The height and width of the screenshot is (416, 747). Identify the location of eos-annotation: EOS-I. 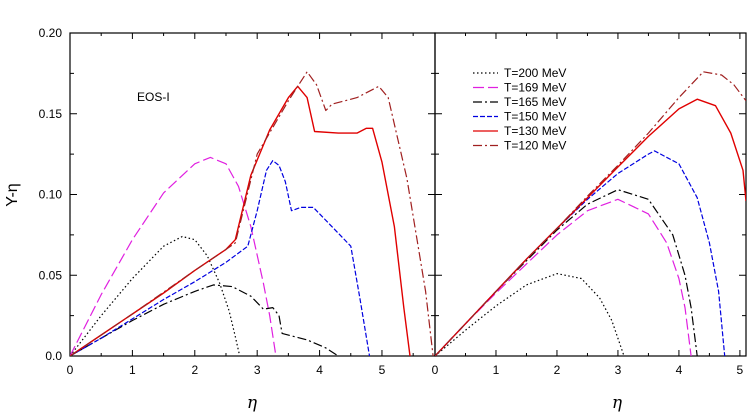
(153, 97).